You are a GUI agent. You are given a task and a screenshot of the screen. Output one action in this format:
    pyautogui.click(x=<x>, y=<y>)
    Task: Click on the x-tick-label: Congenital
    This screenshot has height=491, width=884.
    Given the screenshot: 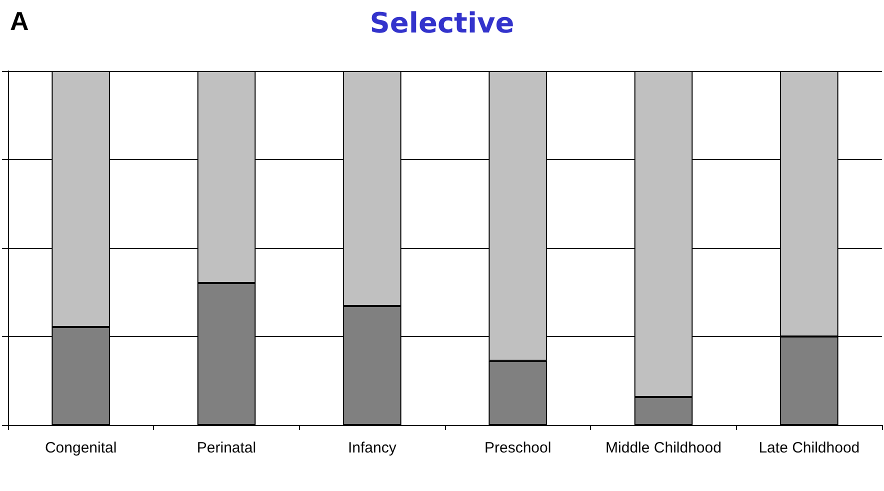 What is the action you would take?
    pyautogui.click(x=80, y=448)
    